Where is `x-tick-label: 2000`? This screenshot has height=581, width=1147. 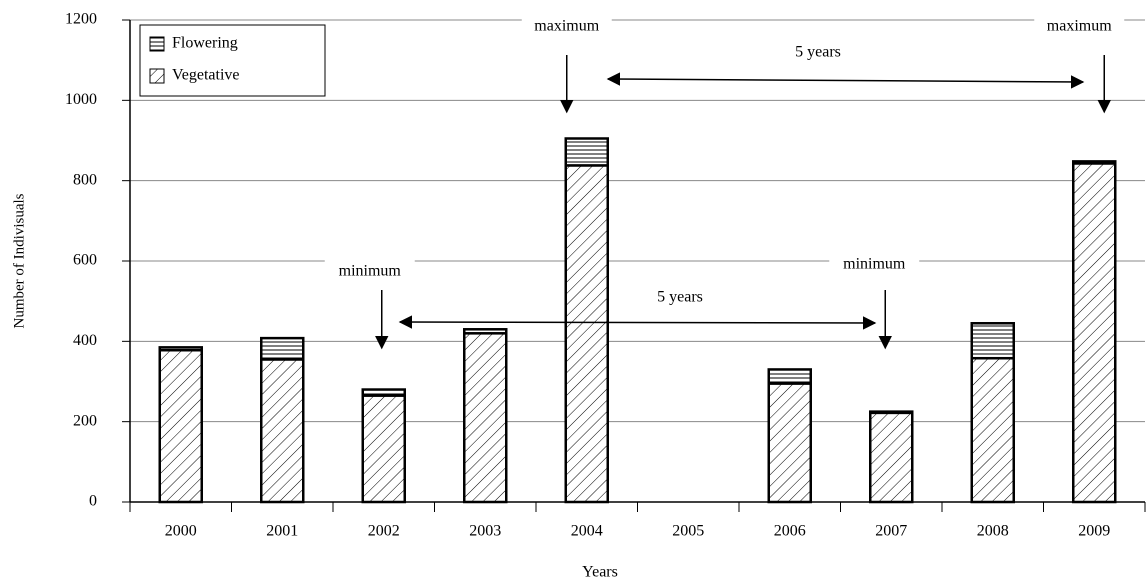
x-tick-label: 2000 is located at coordinates (181, 531).